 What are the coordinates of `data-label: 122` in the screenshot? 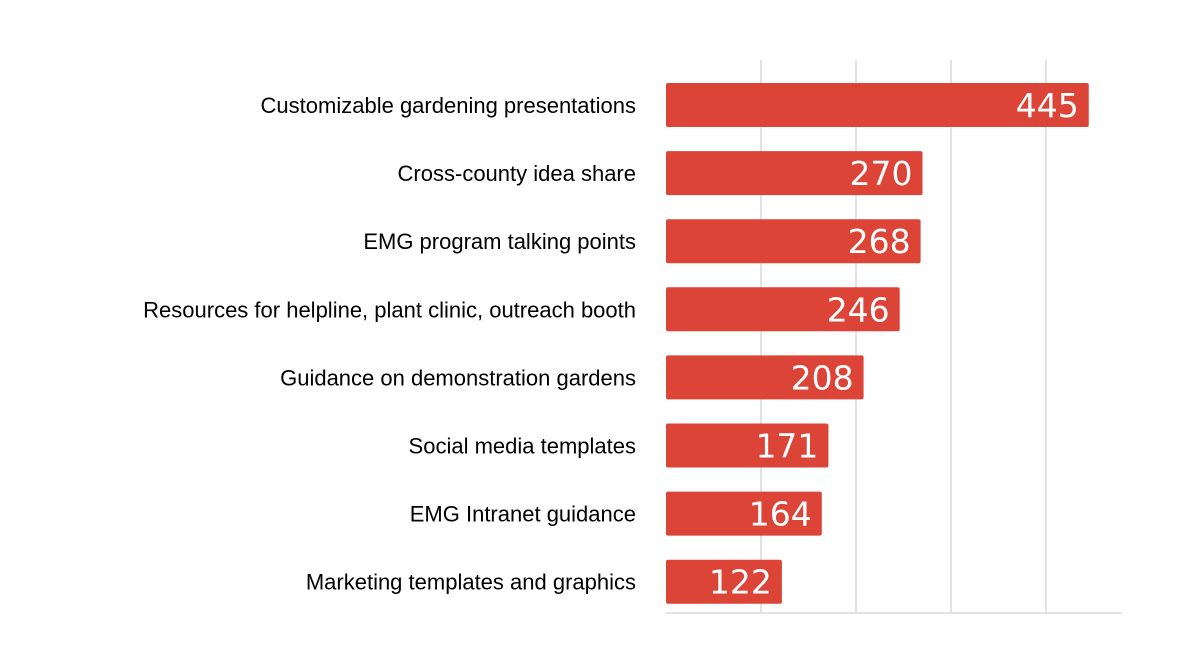 It's located at (740, 582).